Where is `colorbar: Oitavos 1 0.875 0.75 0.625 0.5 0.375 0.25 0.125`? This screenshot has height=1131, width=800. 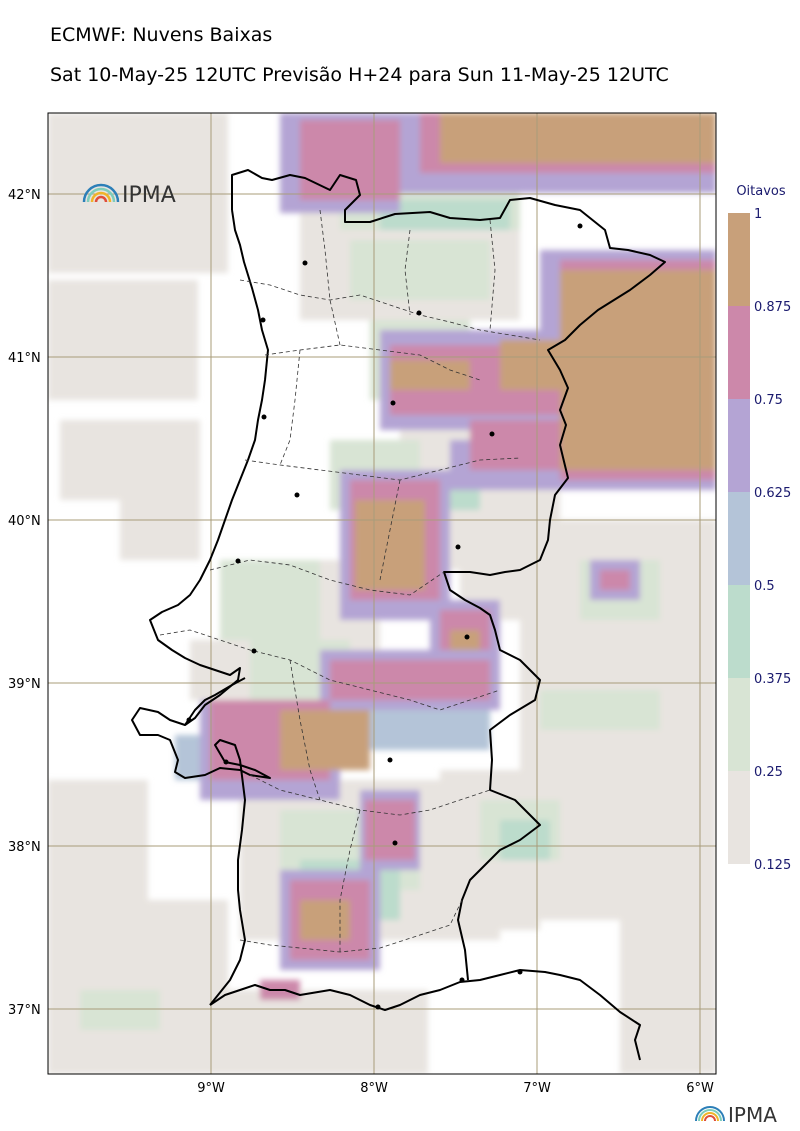 colorbar: Oitavos 1 0.875 0.75 0.625 0.5 0.375 0.25 0.125 is located at coordinates (759, 528).